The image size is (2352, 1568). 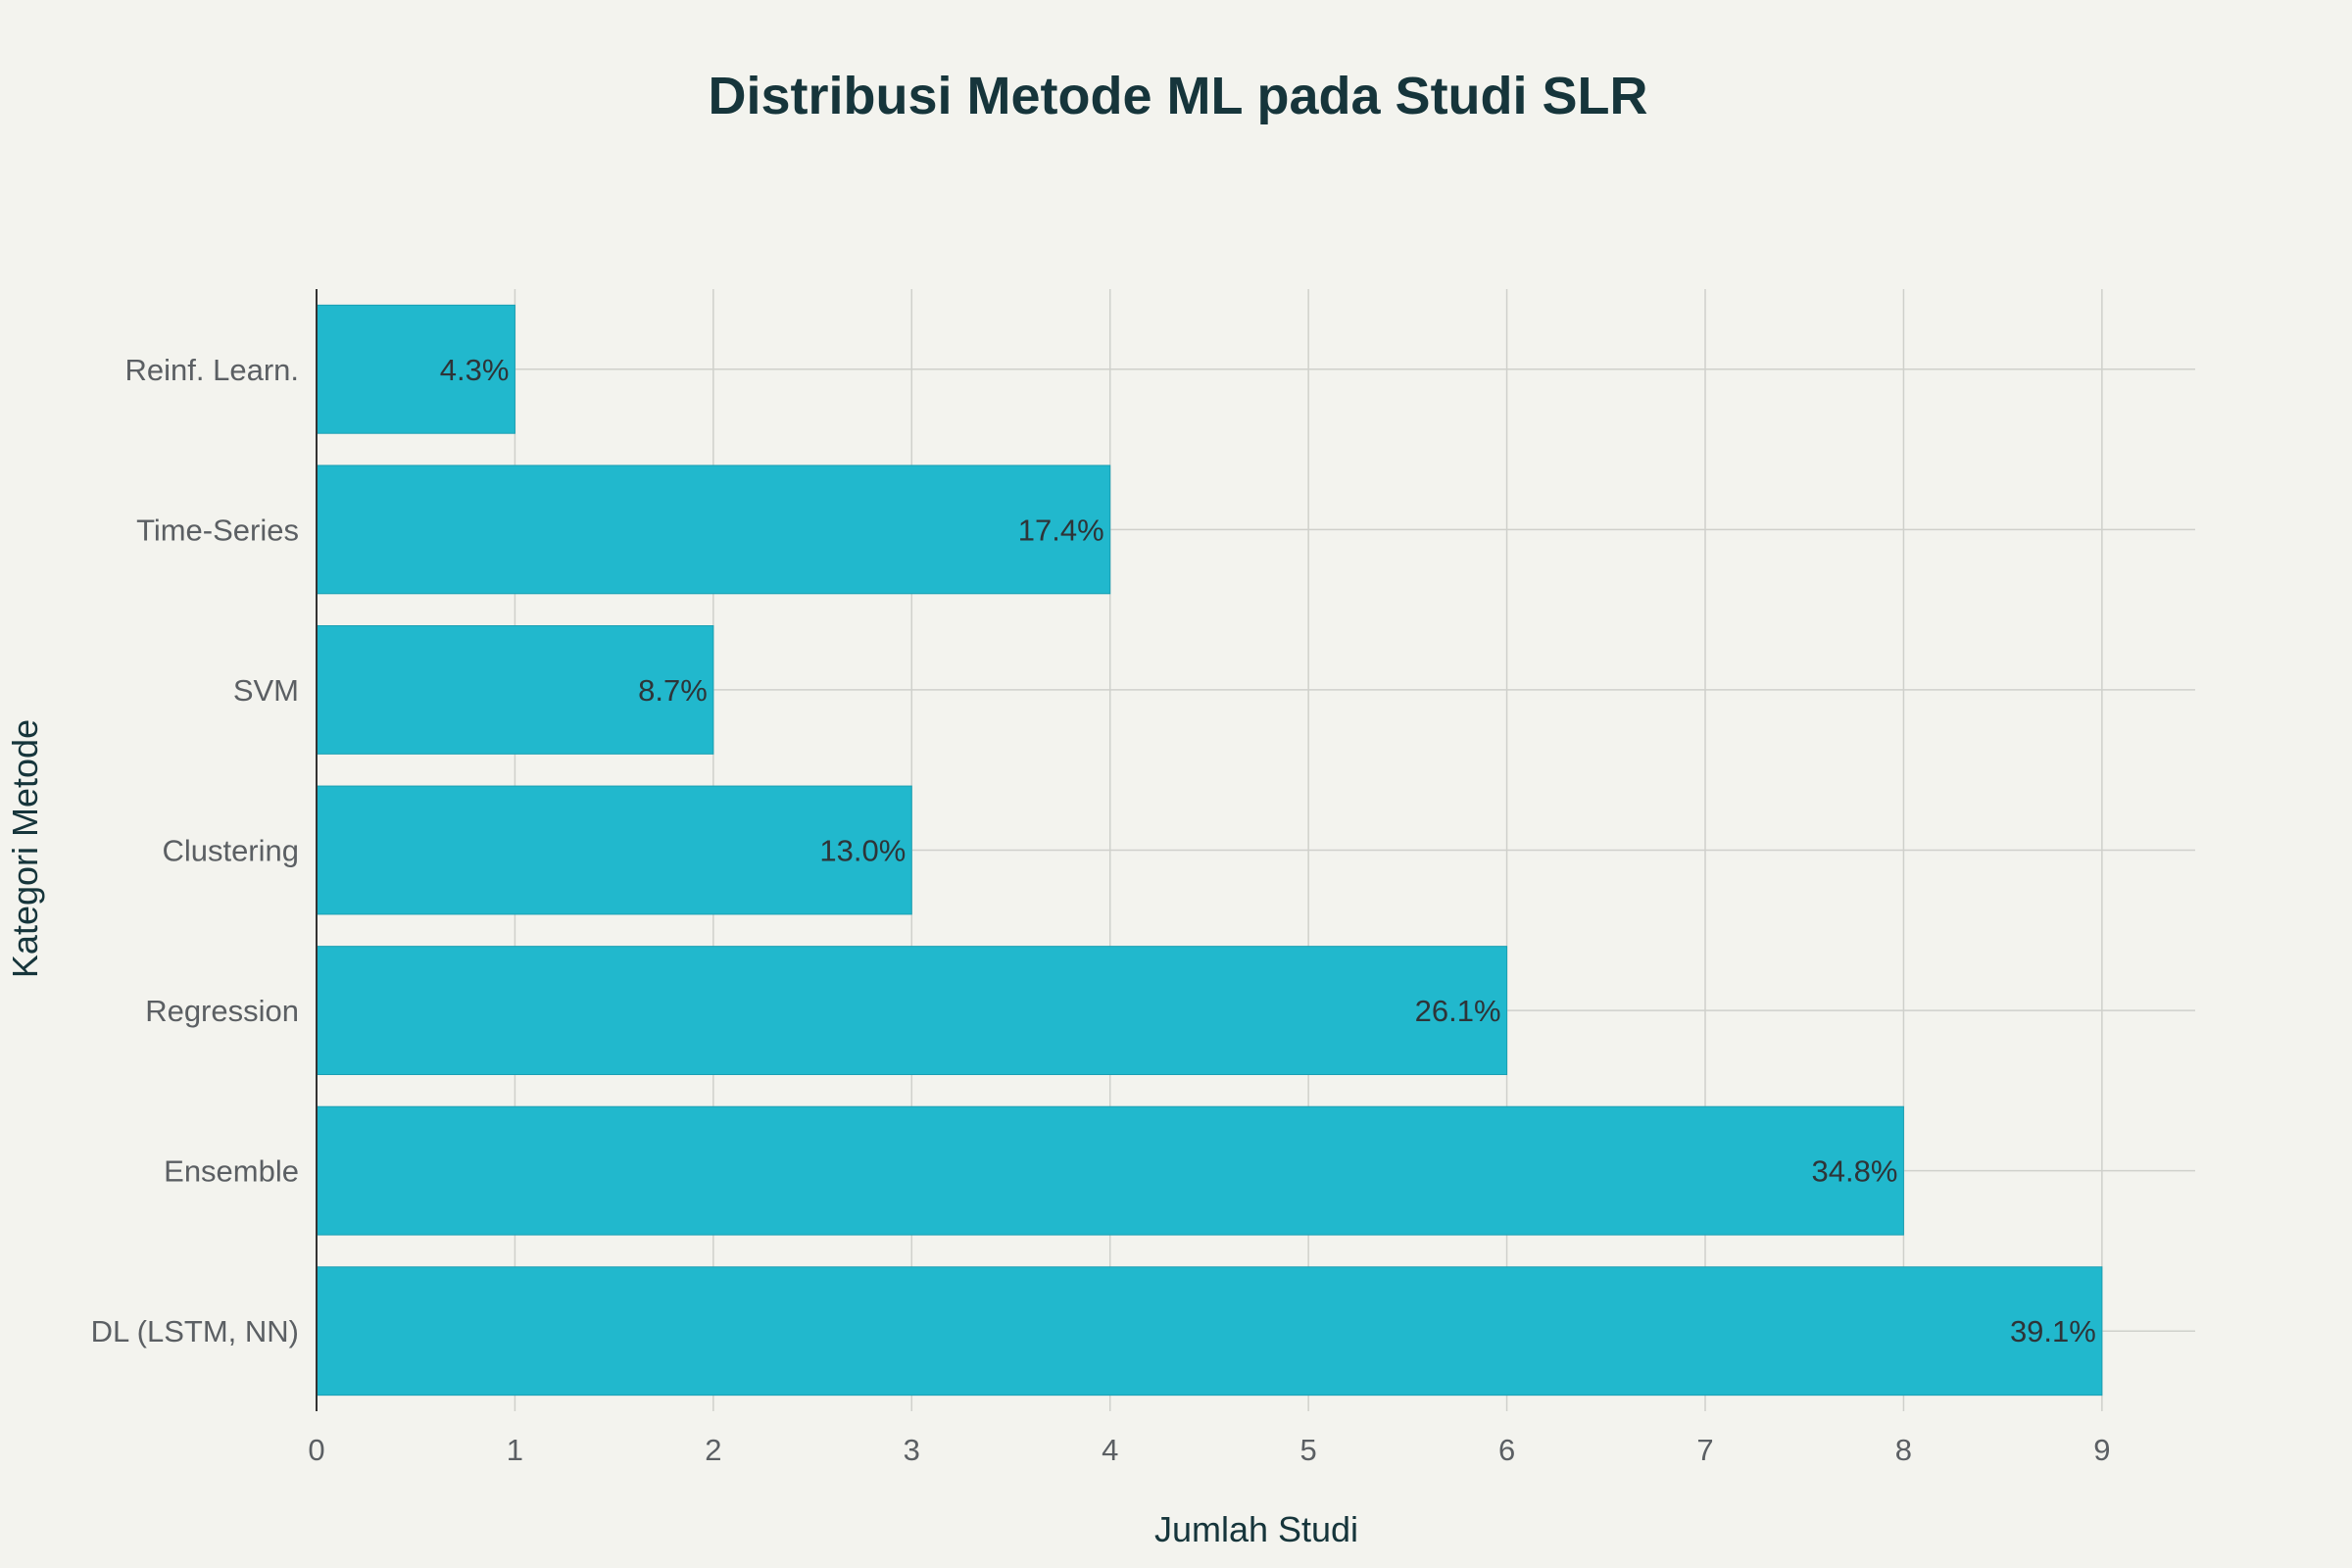 What do you see at coordinates (673, 690) in the screenshot?
I see `data-label-4: 8.7%` at bounding box center [673, 690].